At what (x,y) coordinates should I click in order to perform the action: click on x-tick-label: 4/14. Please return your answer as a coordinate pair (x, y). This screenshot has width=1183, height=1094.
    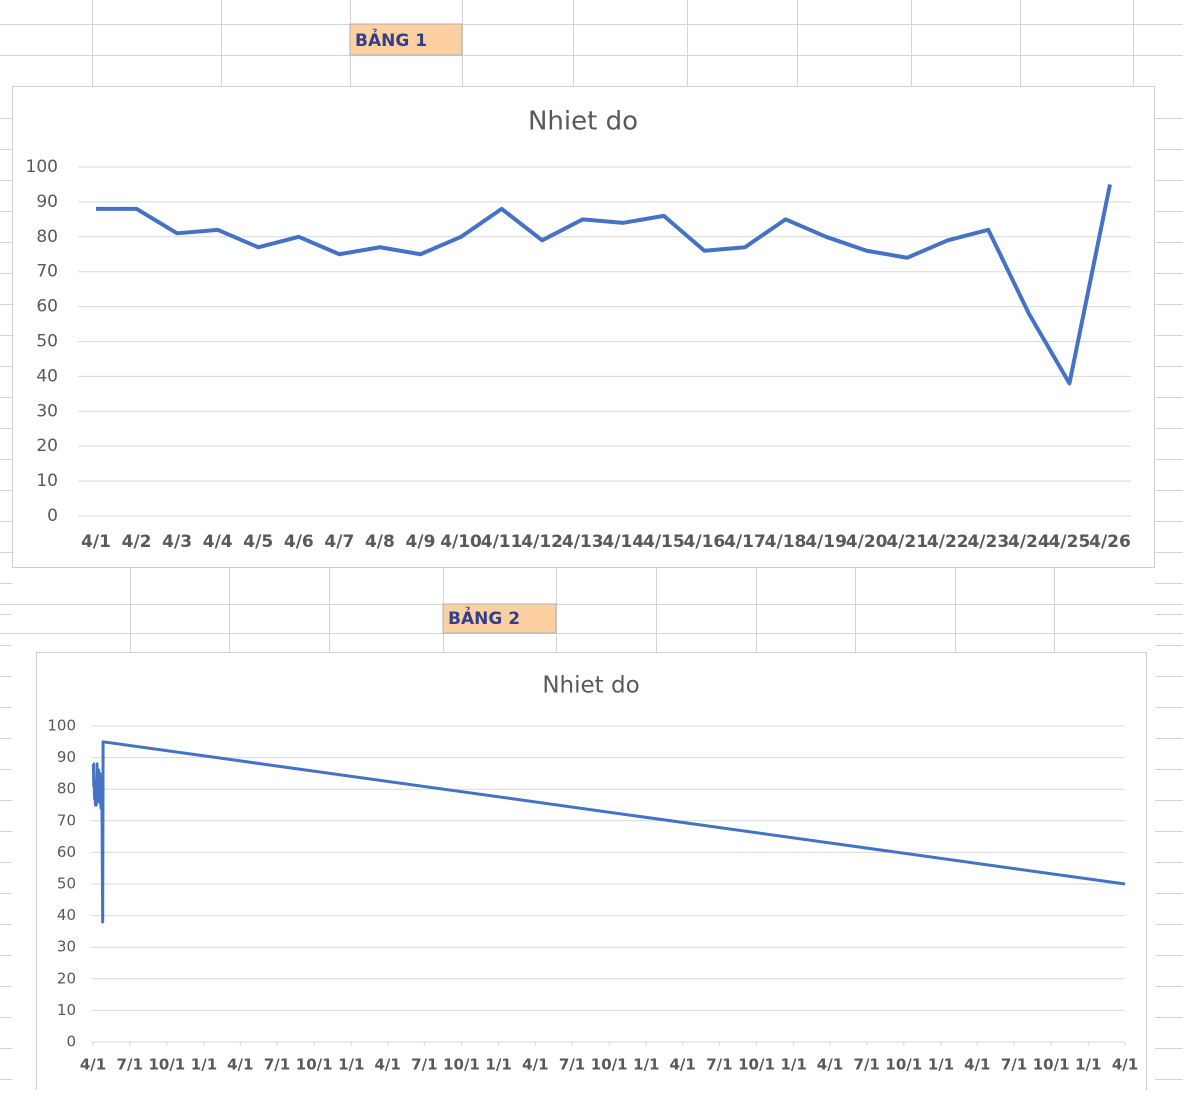
    Looking at the image, I should click on (623, 542).